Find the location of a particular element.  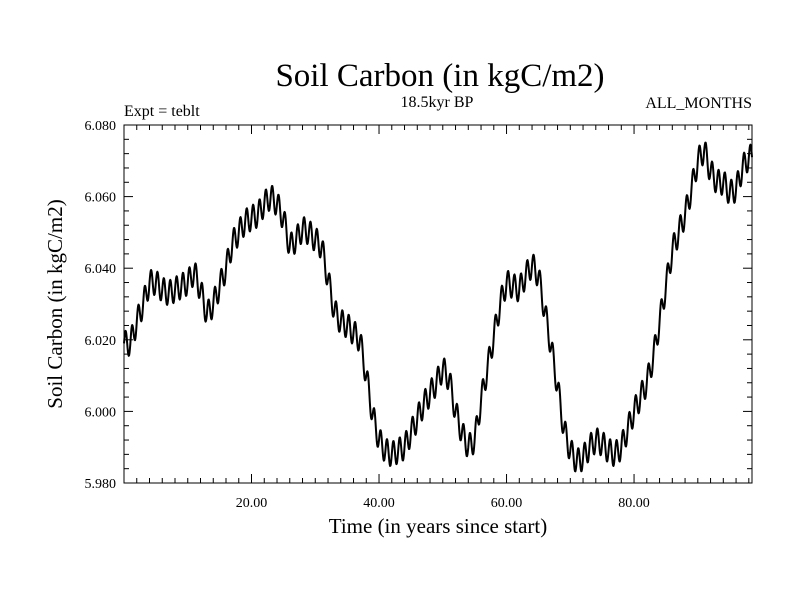

x-tick-label: 60.00 is located at coordinates (507, 503).